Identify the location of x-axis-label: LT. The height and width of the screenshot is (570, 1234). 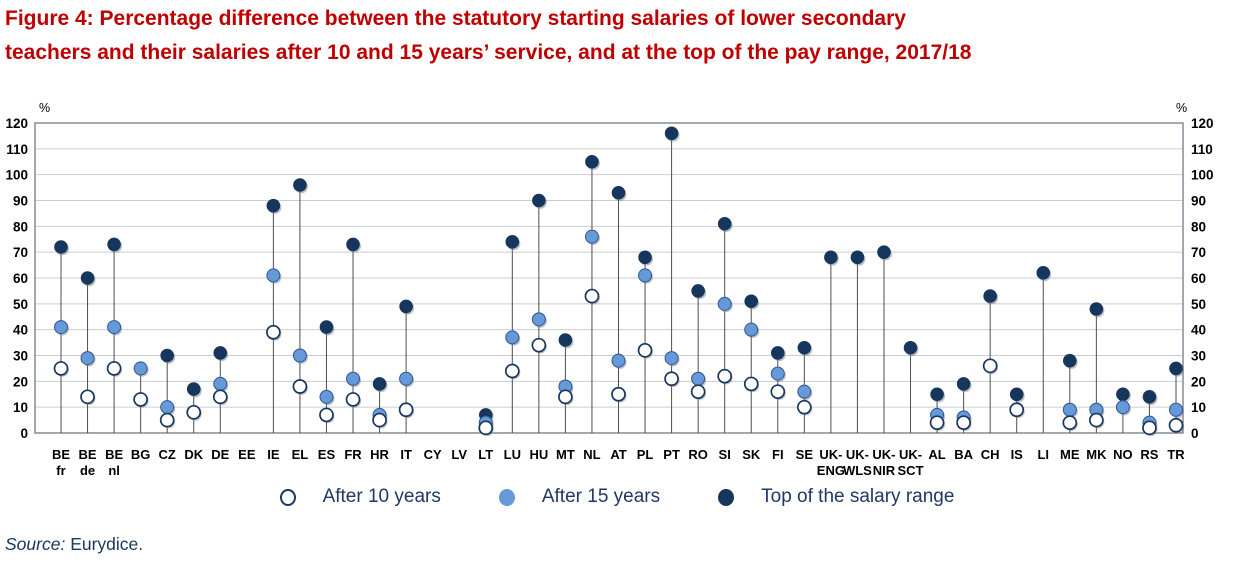
(485, 454).